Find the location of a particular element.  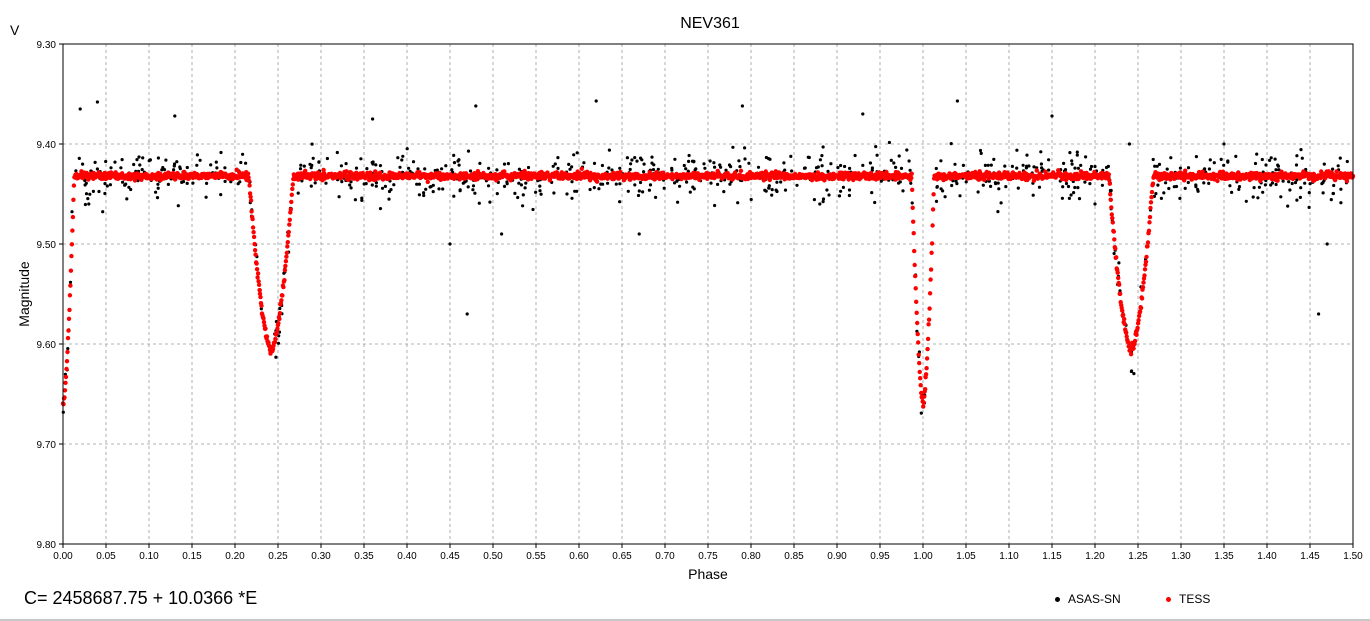

y-tick-label: 9.70 is located at coordinates (47, 445).